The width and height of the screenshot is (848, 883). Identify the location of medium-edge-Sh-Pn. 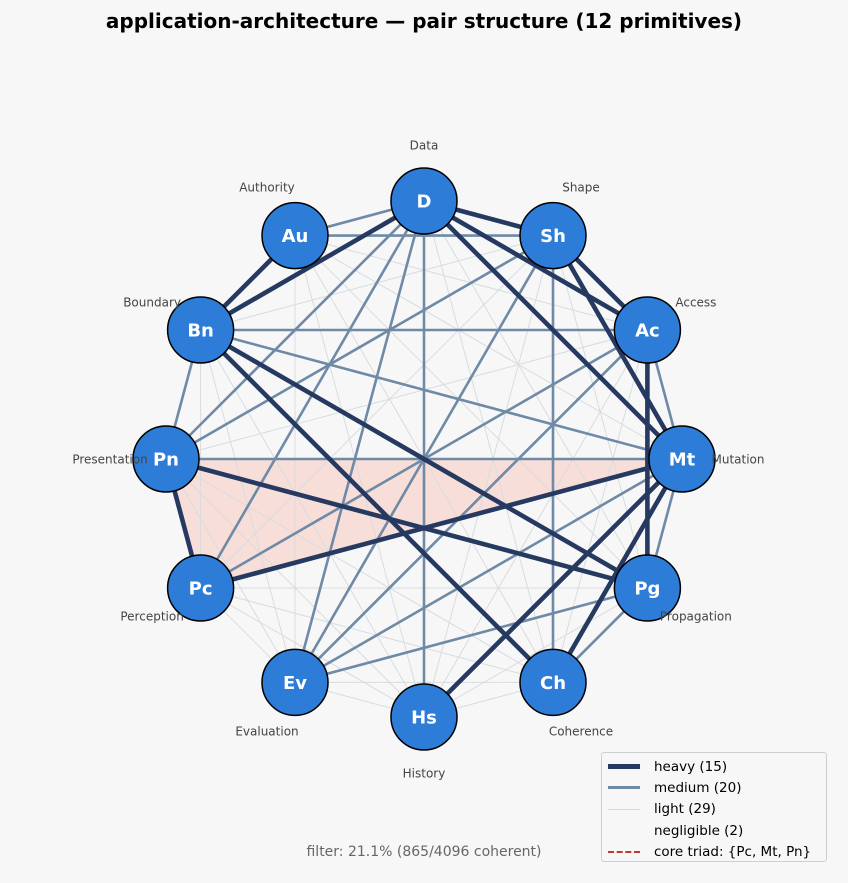
(359, 347).